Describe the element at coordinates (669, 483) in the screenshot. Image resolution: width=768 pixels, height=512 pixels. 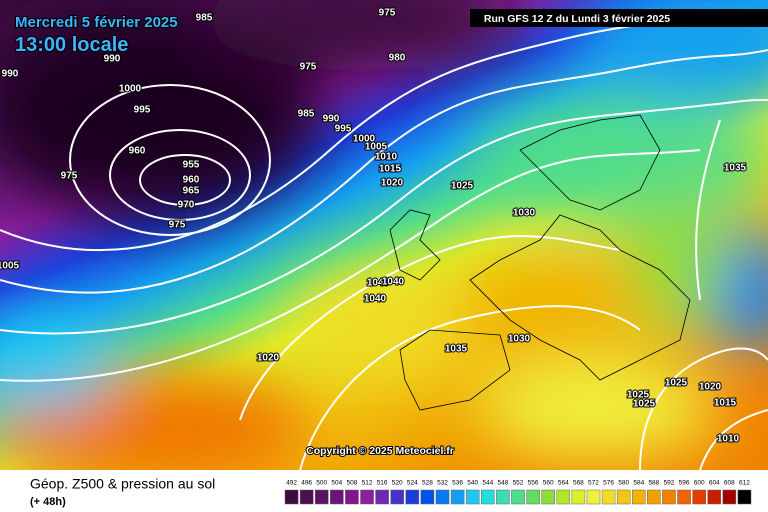
I see `scale-label: 592` at that location.